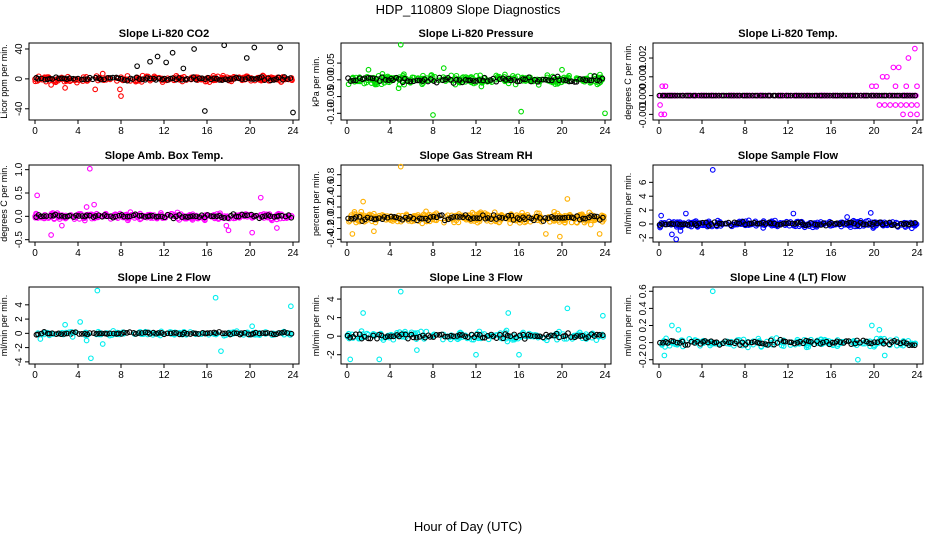  I want to click on y-tick-label: 0.6, so click(643, 291).